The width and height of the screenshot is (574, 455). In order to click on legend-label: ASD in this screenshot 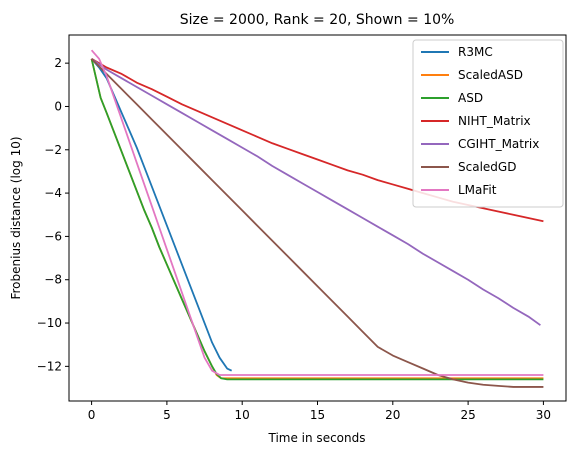, I will do `click(470, 98)`.